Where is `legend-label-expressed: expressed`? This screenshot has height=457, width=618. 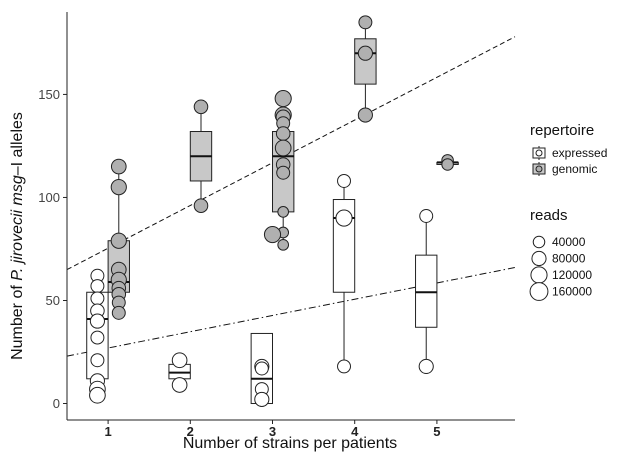
legend-label-expressed: expressed is located at coordinates (579, 153).